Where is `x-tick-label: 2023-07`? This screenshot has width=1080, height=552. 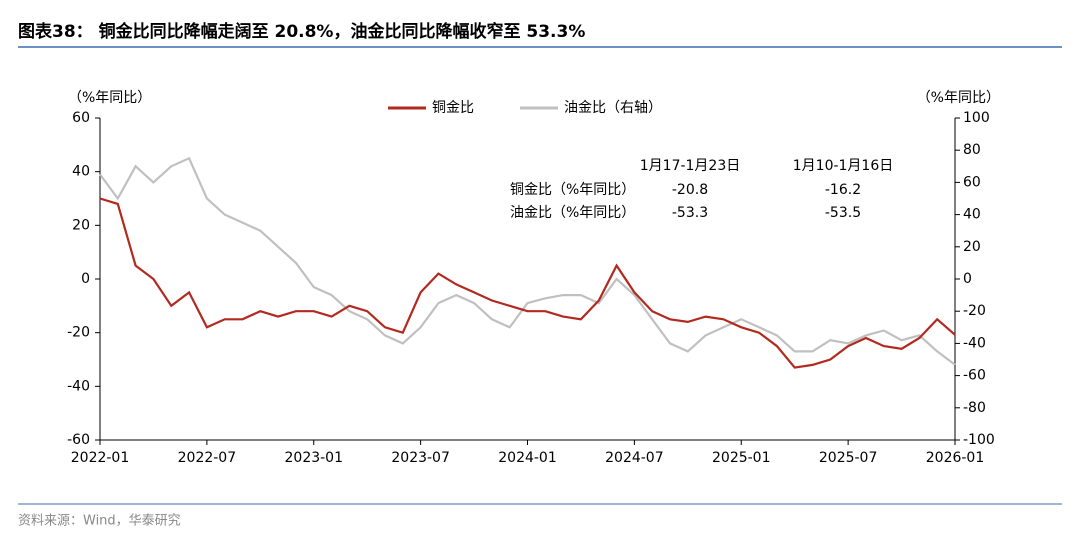
x-tick-label: 2023-07 is located at coordinates (420, 458).